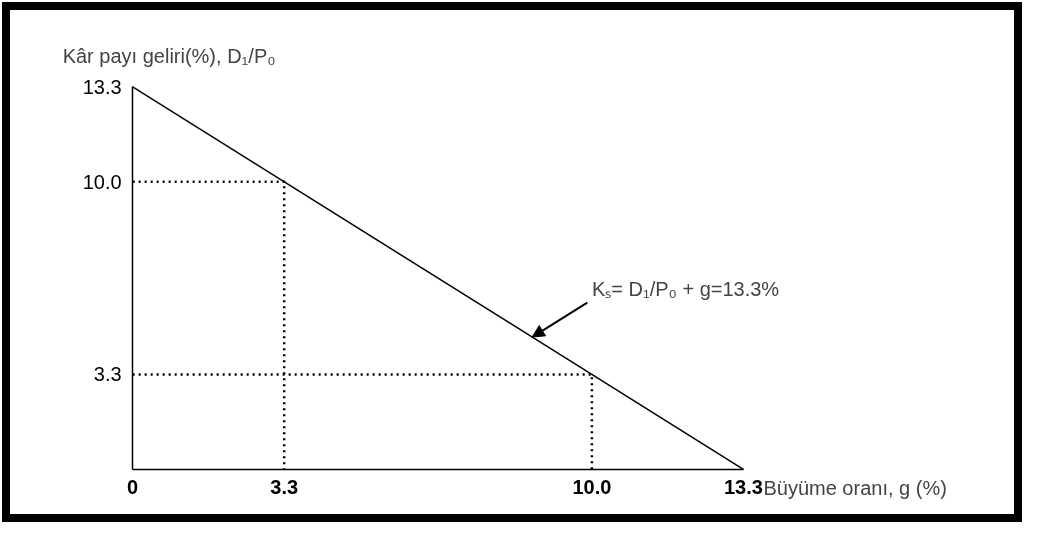 The image size is (1047, 550). What do you see at coordinates (102, 86) in the screenshot?
I see `y-tick-label: 13.3` at bounding box center [102, 86].